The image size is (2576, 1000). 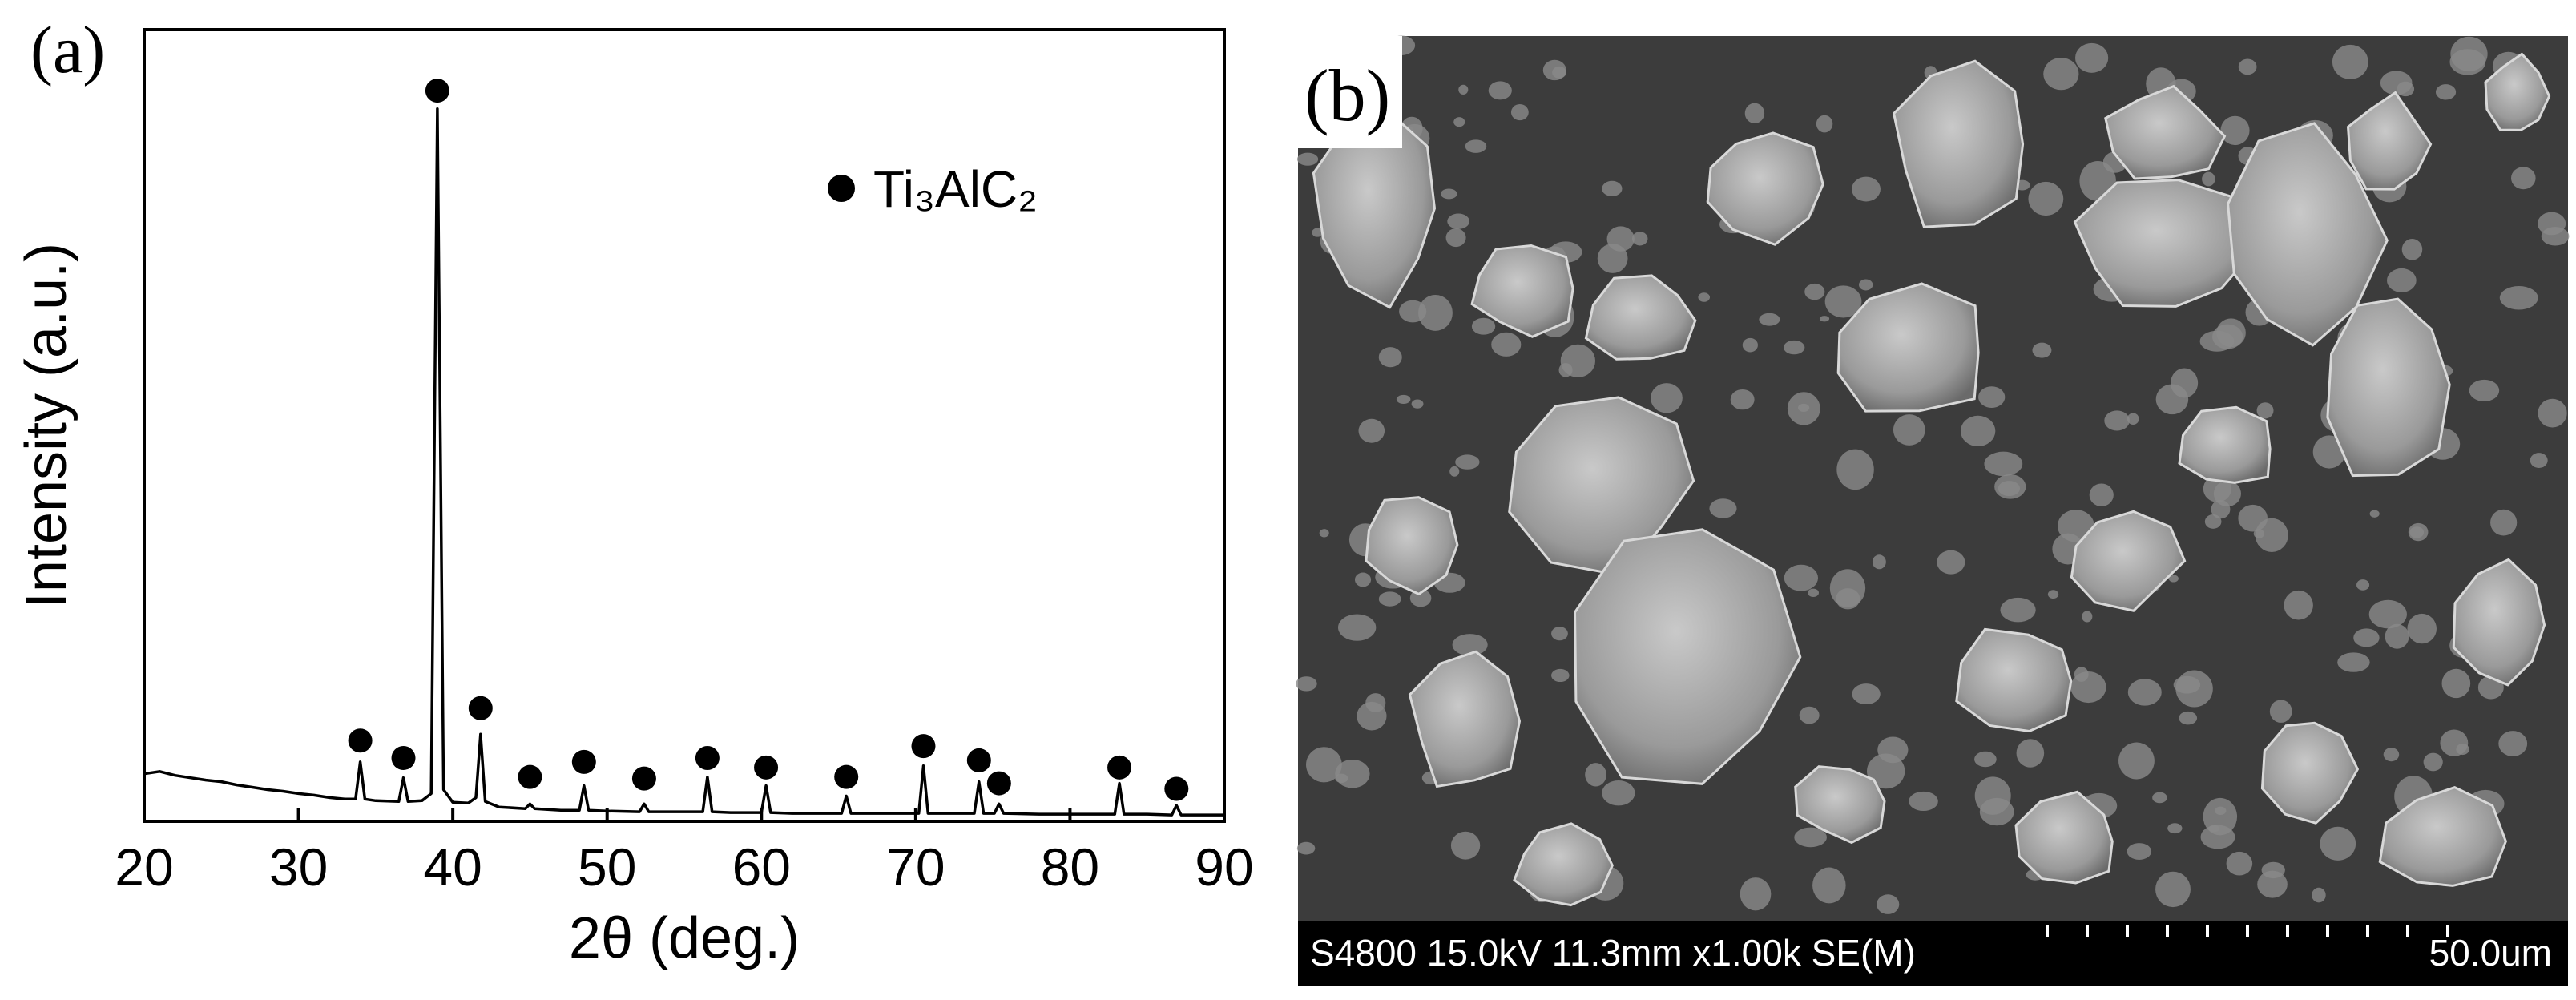 I want to click on x-tick-label: 60, so click(x=761, y=867).